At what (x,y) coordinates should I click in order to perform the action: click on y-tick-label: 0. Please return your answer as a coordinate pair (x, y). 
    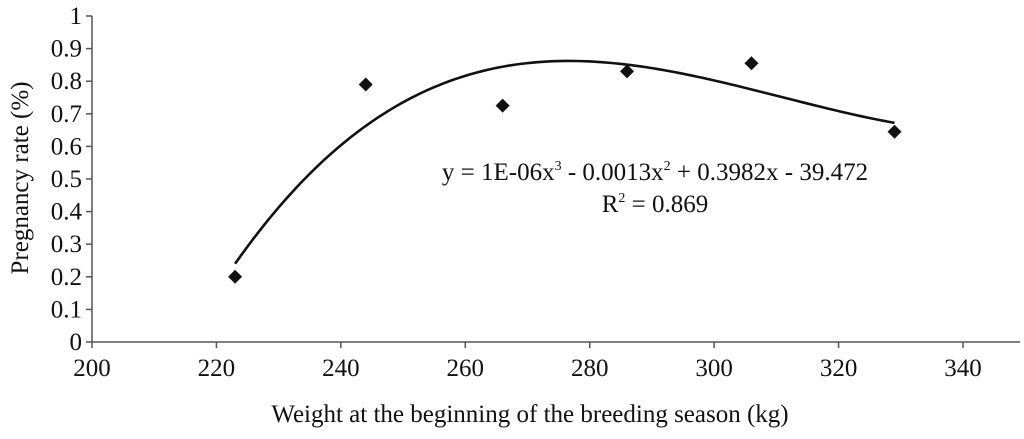
    Looking at the image, I should click on (76, 342).